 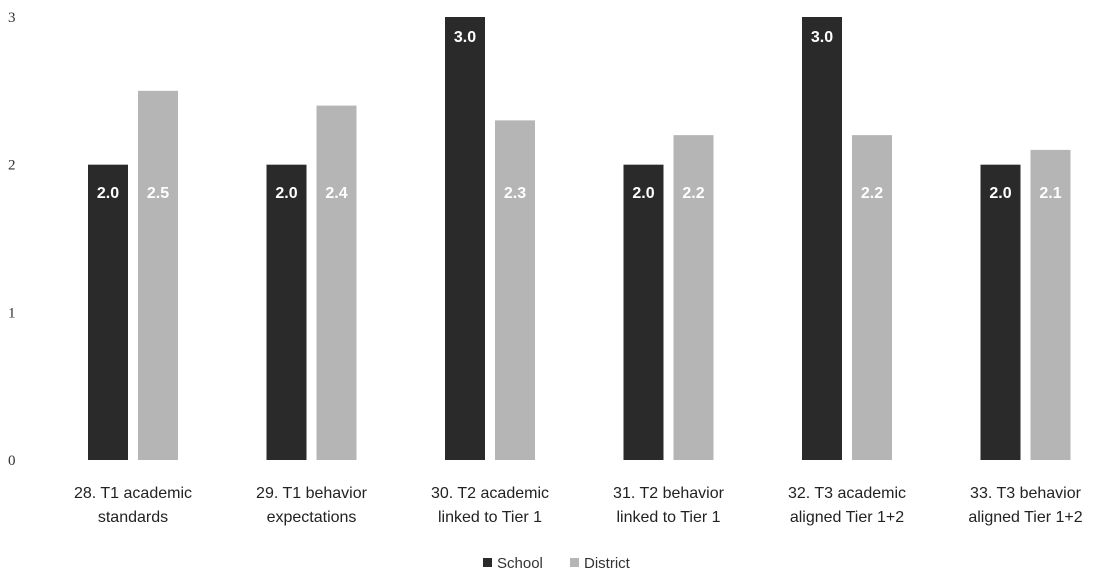 What do you see at coordinates (520, 563) in the screenshot?
I see `legend-label: School` at bounding box center [520, 563].